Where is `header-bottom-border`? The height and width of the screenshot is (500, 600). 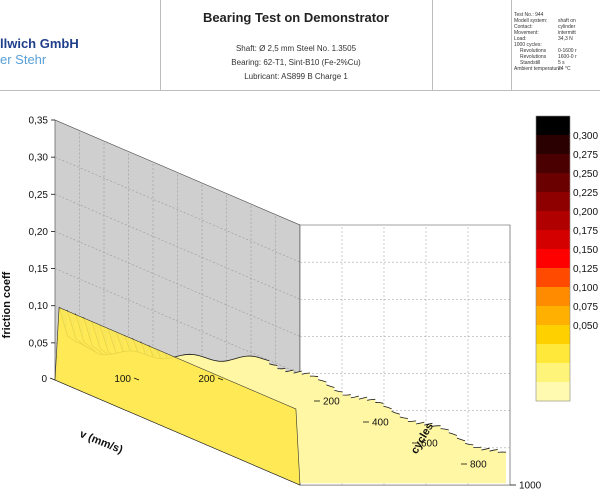 header-bottom-border is located at coordinates (300, 90).